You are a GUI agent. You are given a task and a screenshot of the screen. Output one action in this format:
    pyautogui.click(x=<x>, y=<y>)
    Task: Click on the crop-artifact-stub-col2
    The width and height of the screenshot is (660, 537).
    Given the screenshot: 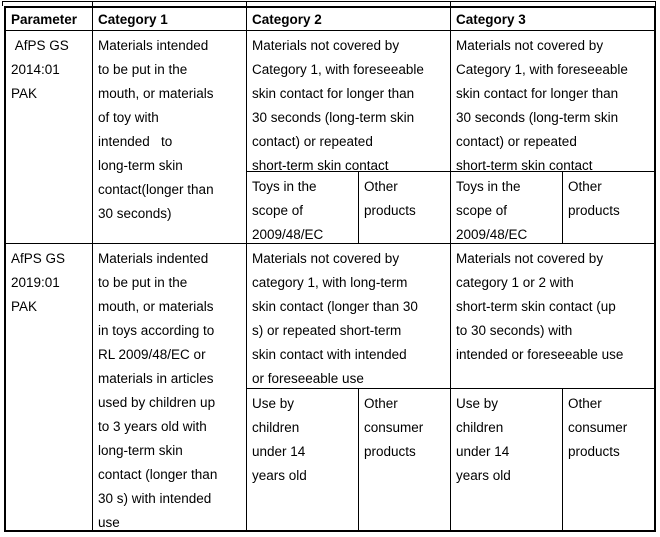 What is the action you would take?
    pyautogui.click(x=246, y=3)
    